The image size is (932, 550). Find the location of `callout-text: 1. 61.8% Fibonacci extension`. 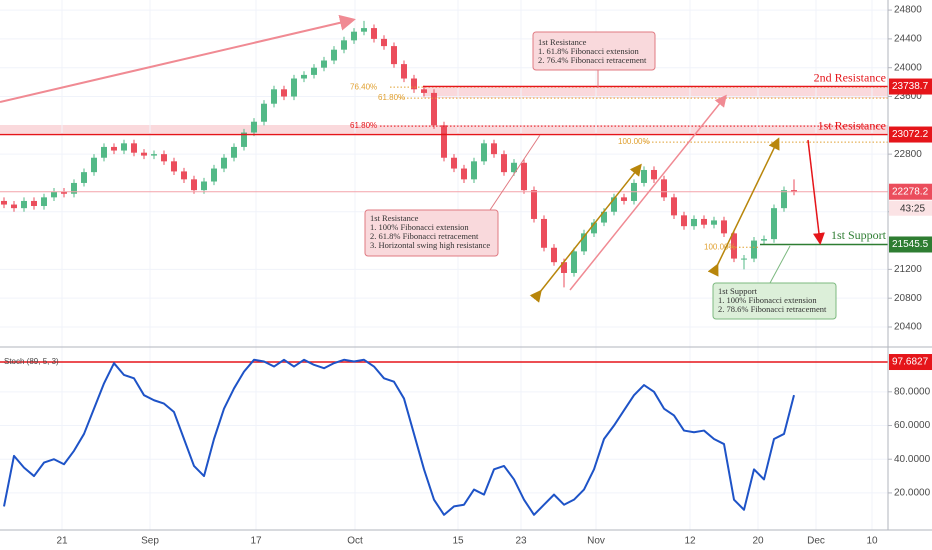

callout-text: 1. 61.8% Fibonacci extension is located at coordinates (589, 51).